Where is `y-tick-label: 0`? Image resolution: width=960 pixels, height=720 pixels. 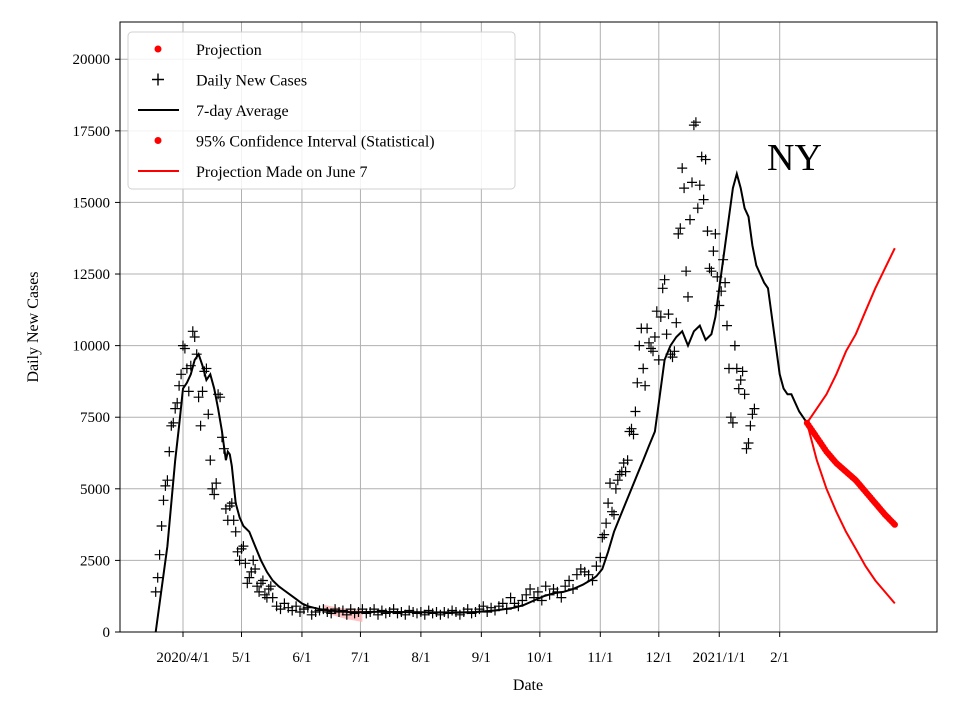
y-tick-label: 0 is located at coordinates (107, 633).